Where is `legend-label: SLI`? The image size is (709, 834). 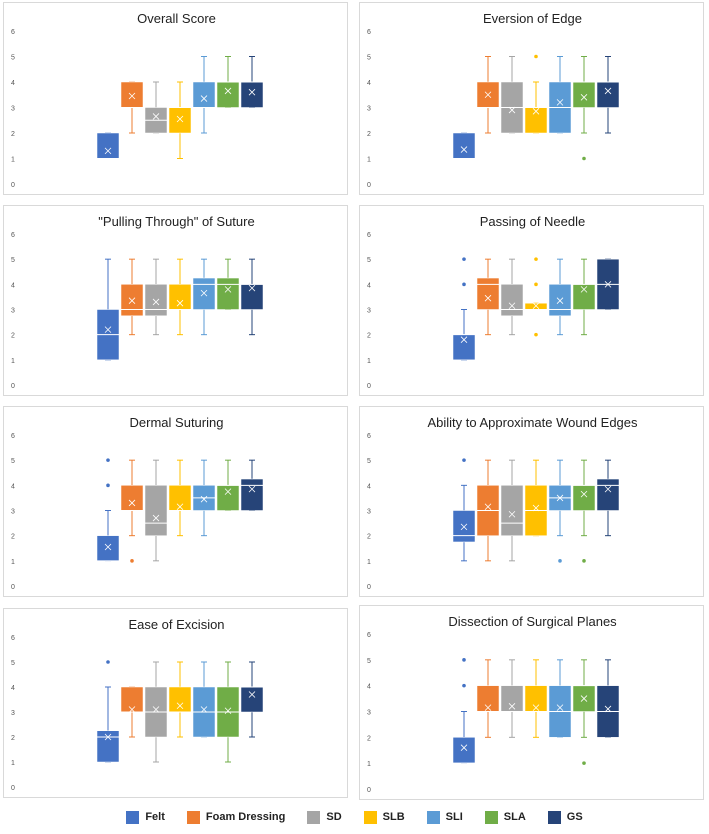 legend-label: SLI is located at coordinates (454, 817).